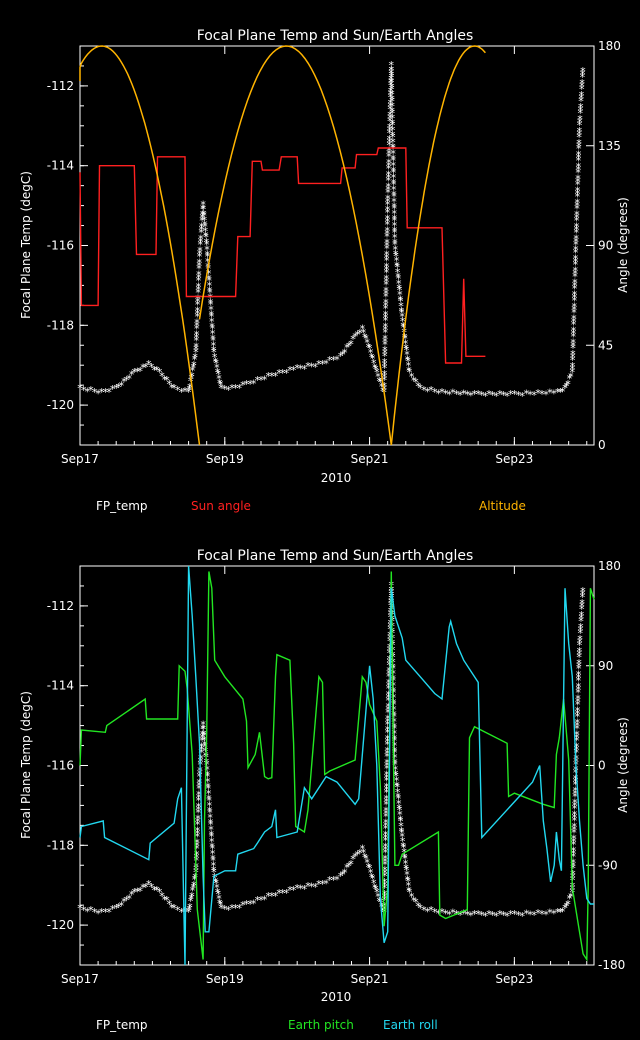  What do you see at coordinates (602, 766) in the screenshot?
I see `right-tick-label: 0` at bounding box center [602, 766].